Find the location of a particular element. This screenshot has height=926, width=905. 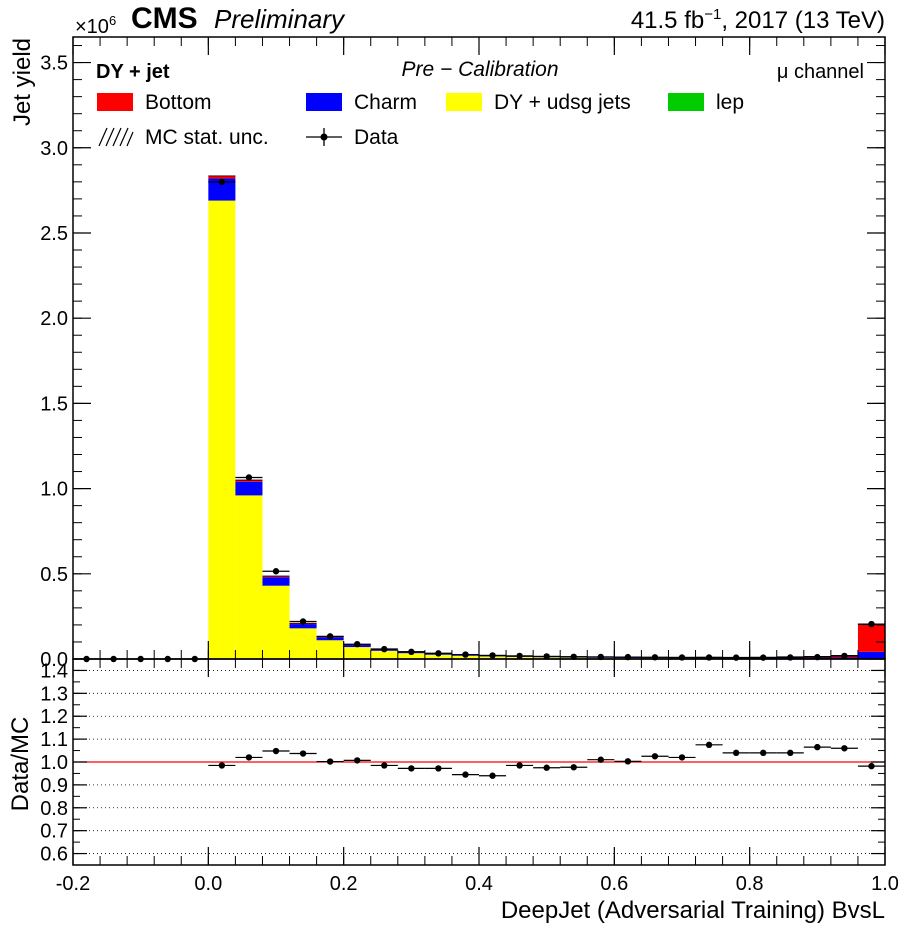

x-tick-label-3: 0.4 is located at coordinates (479, 884).